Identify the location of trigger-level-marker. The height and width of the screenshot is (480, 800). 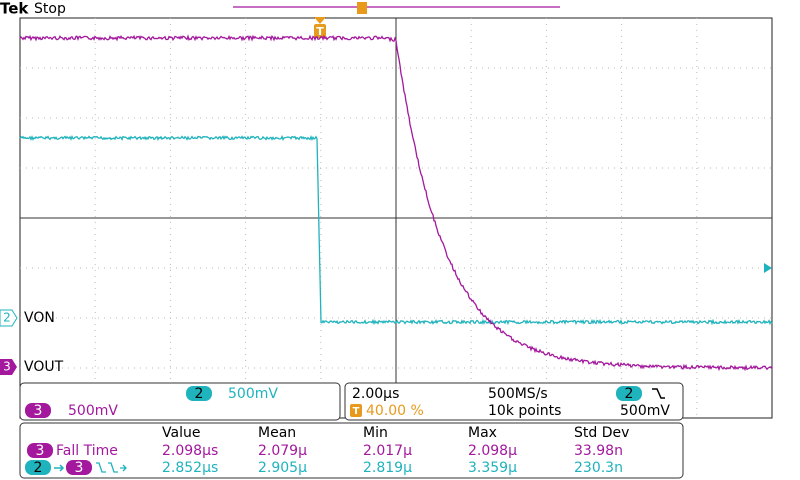
(768, 268).